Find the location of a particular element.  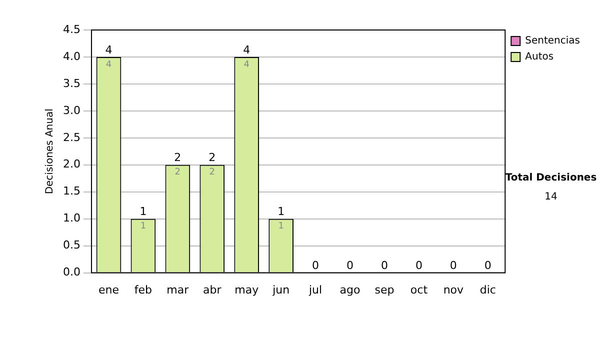

x-tick-label: dic is located at coordinates (488, 289).